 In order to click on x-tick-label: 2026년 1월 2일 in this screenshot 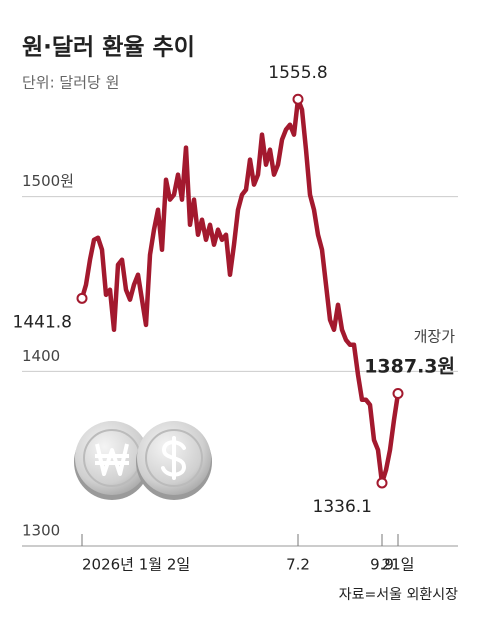, I will do `click(136, 565)`.